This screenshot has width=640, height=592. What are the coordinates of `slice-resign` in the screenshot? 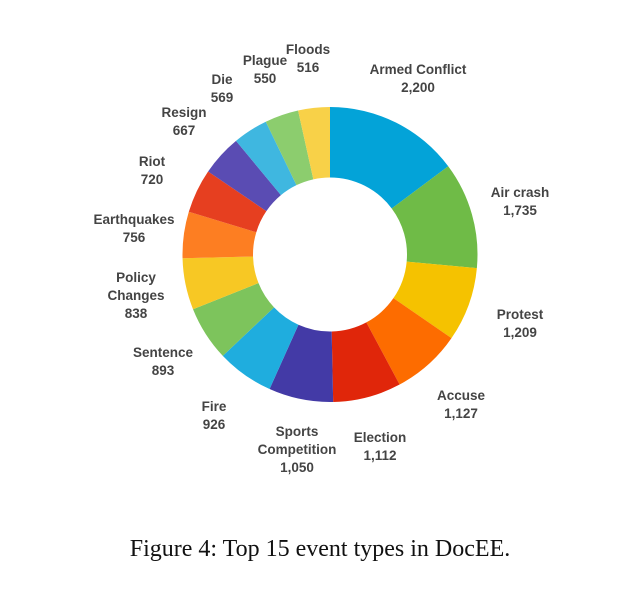 It's located at (244, 176).